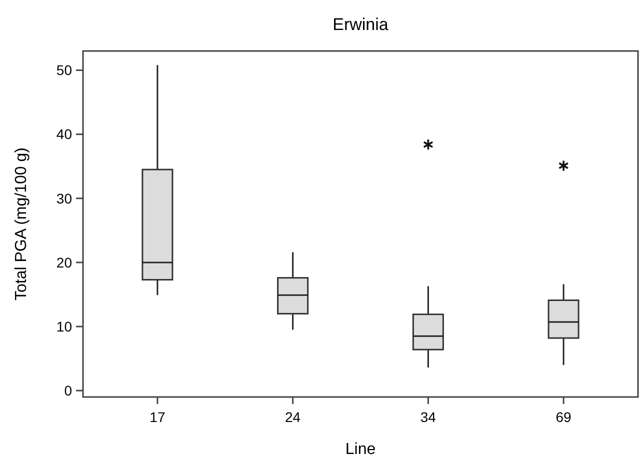 The image size is (644, 464). I want to click on y-tick-label: 20, so click(64, 262).